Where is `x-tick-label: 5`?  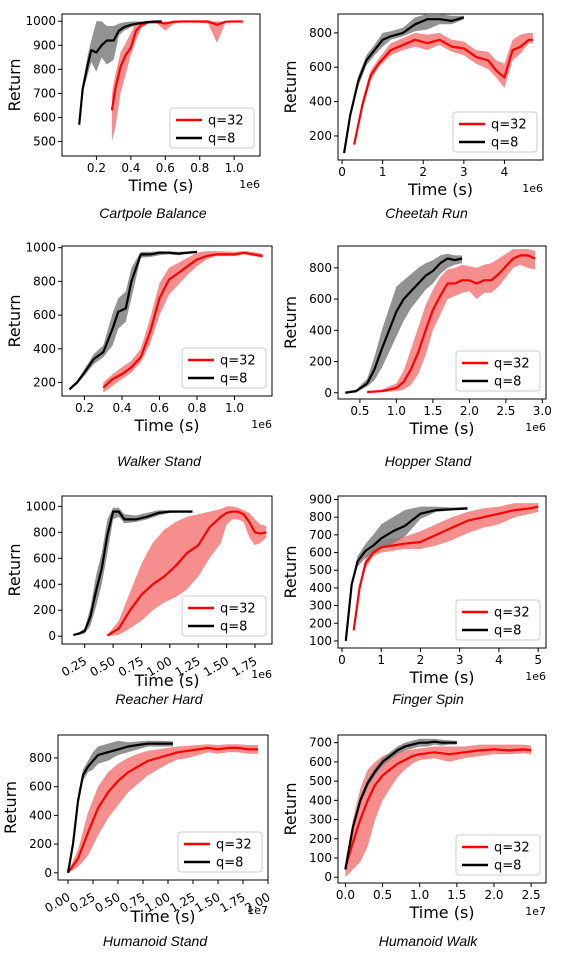
x-tick-label: 5 is located at coordinates (538, 660).